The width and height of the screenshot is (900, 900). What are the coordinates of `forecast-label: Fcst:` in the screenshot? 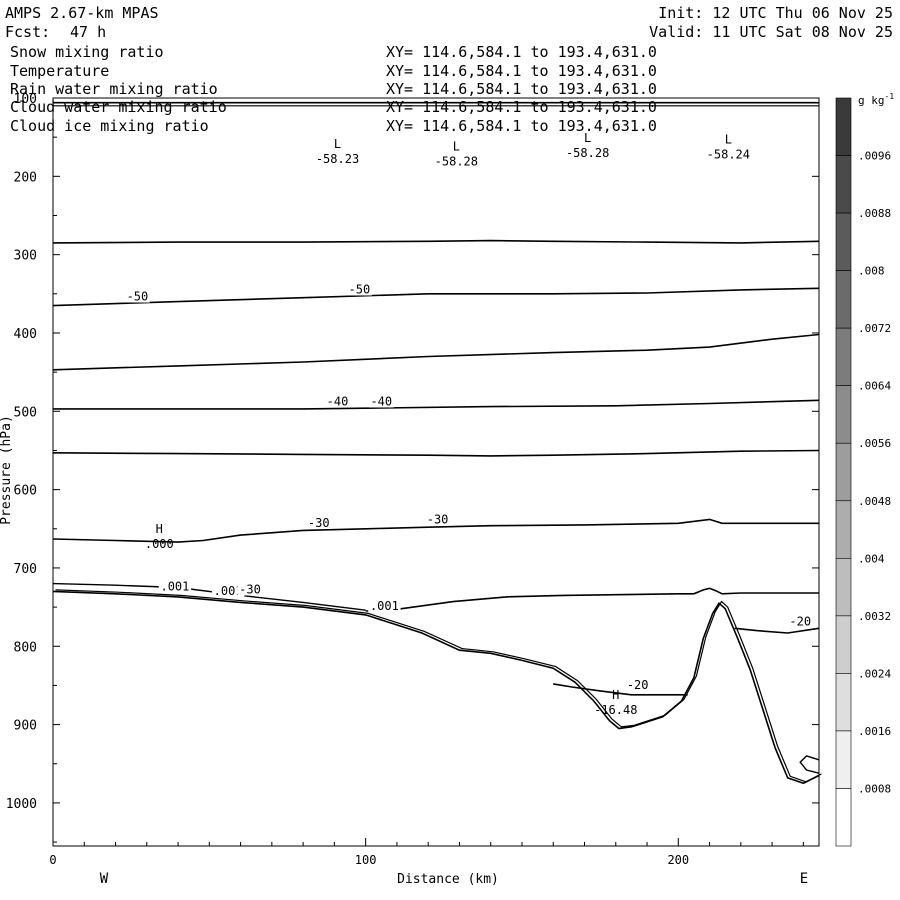 It's located at (27, 32).